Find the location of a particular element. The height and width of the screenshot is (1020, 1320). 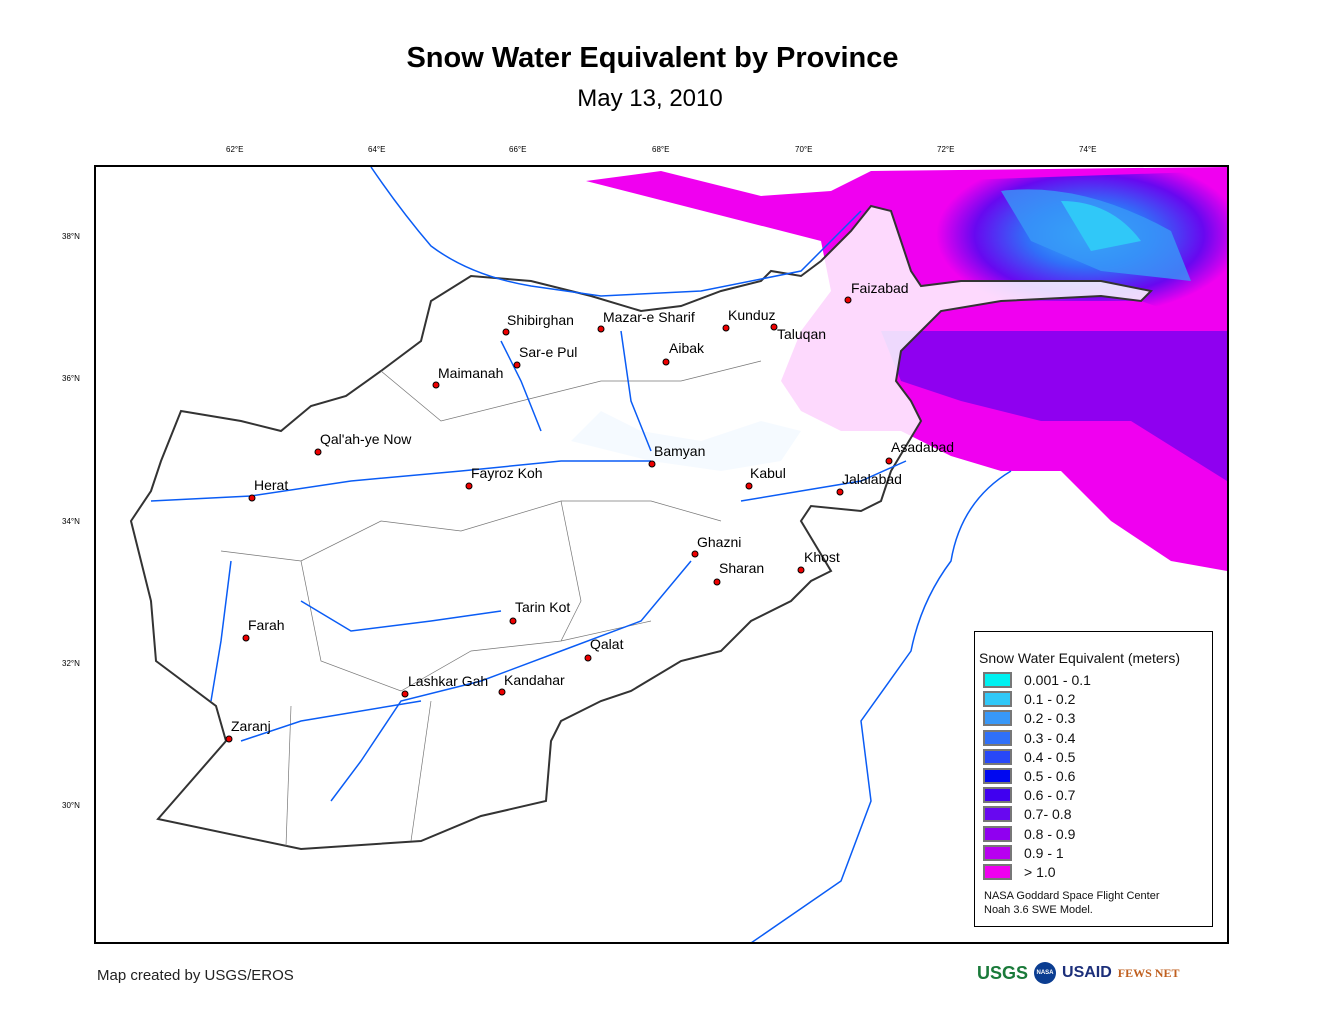

model-credit: NASA Goddard Space Flight Center is located at coordinates (1072, 896).